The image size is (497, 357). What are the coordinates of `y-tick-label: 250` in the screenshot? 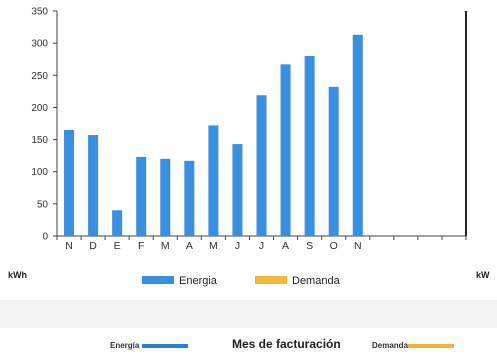 It's located at (39, 76).